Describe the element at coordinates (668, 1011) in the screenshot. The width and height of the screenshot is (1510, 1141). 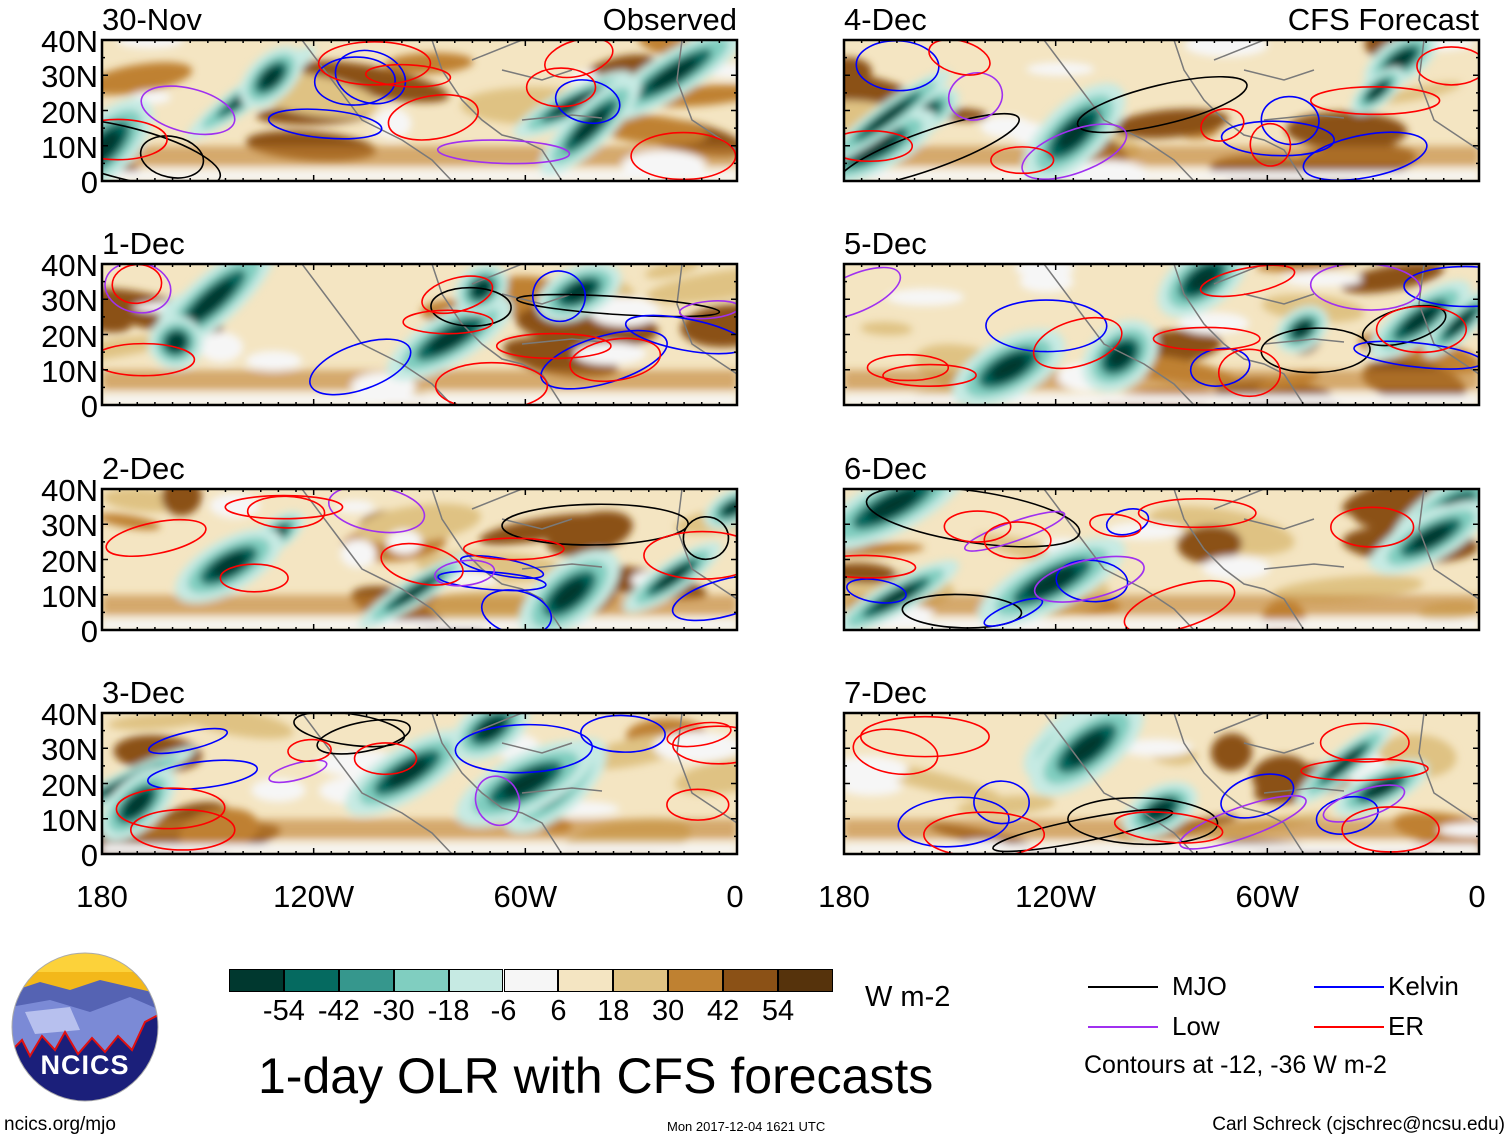
I see `colorbar-tick-label: 30` at that location.